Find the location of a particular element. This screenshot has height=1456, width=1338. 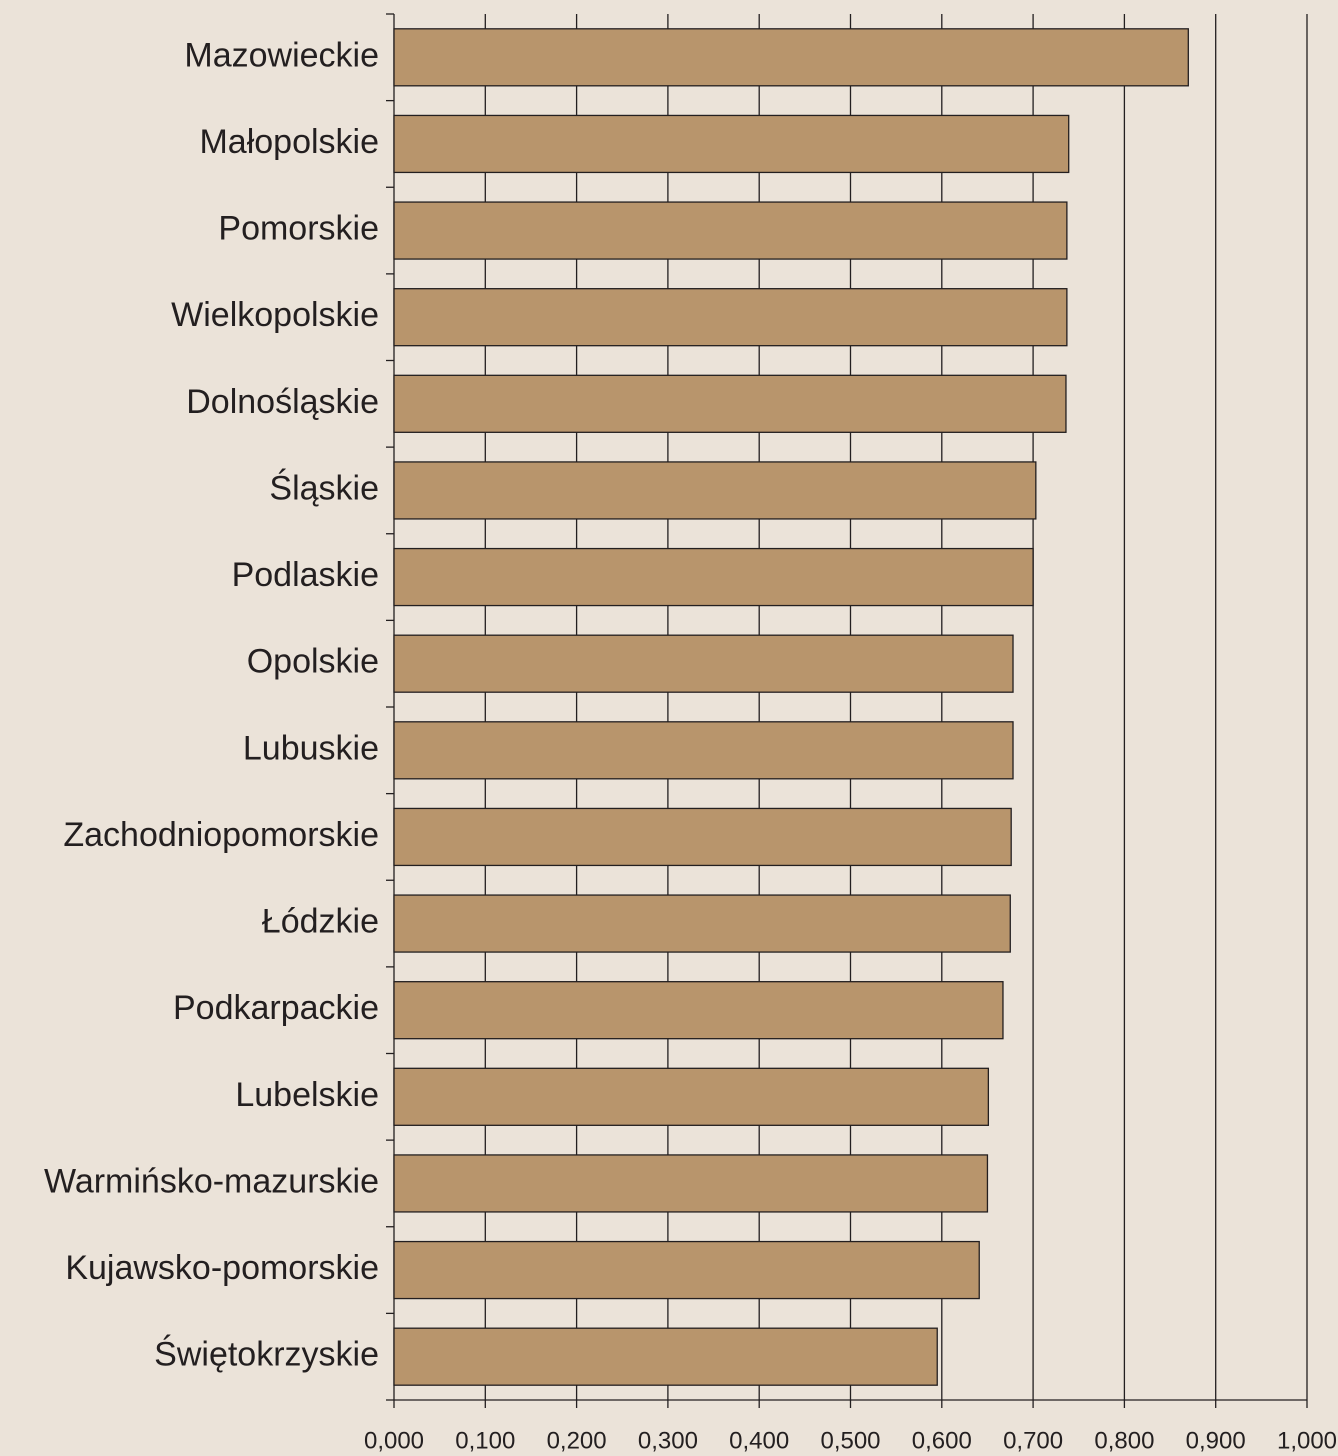

y-tick-label: Podkarpackie is located at coordinates (276, 1008).